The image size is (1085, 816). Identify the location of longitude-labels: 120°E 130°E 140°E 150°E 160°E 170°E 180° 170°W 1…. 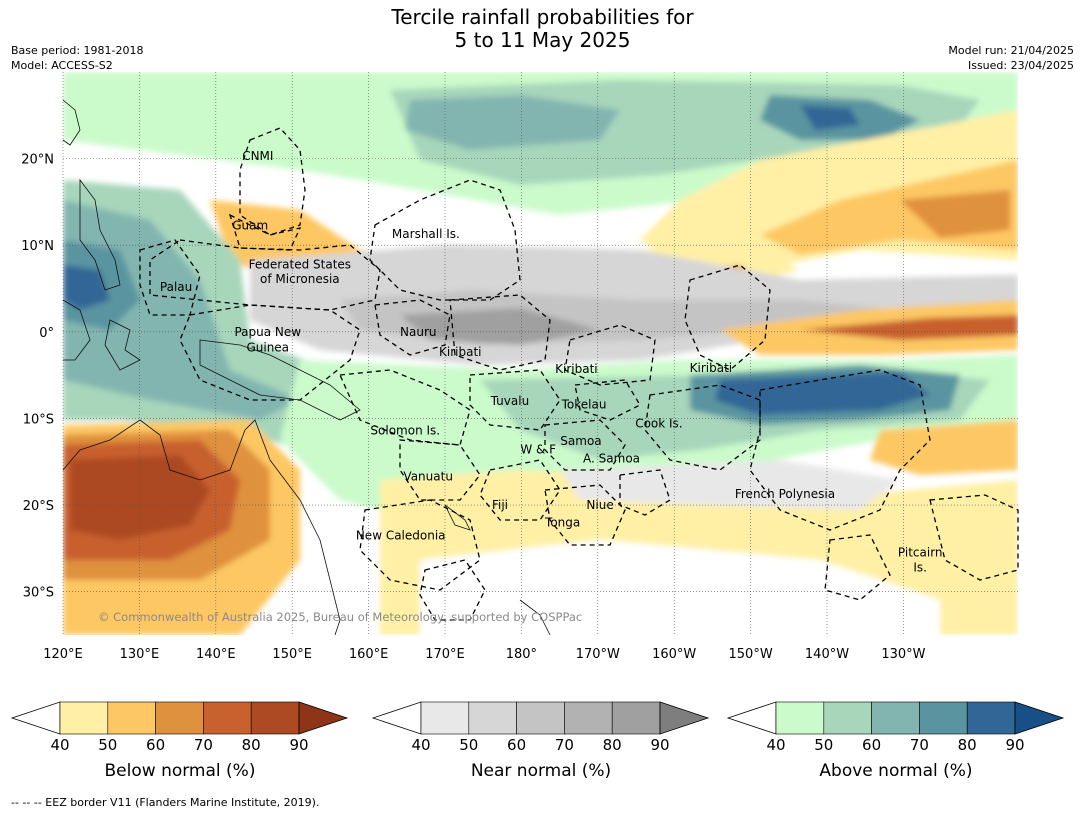
(484, 654).